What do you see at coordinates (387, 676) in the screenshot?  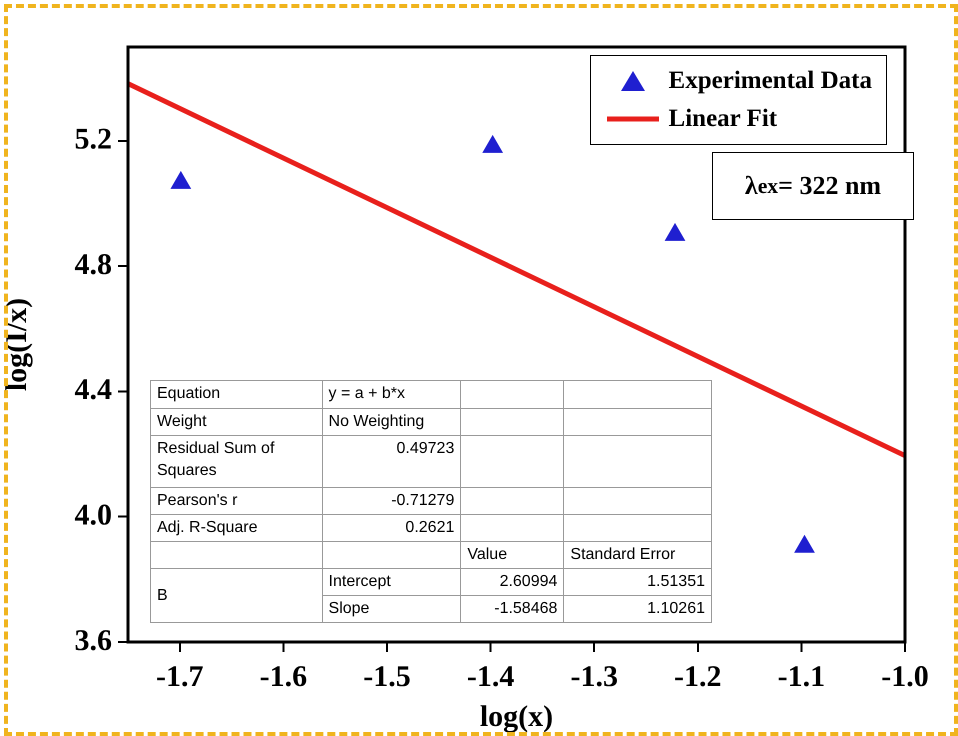 I see `x-tick-label: -1.5` at bounding box center [387, 676].